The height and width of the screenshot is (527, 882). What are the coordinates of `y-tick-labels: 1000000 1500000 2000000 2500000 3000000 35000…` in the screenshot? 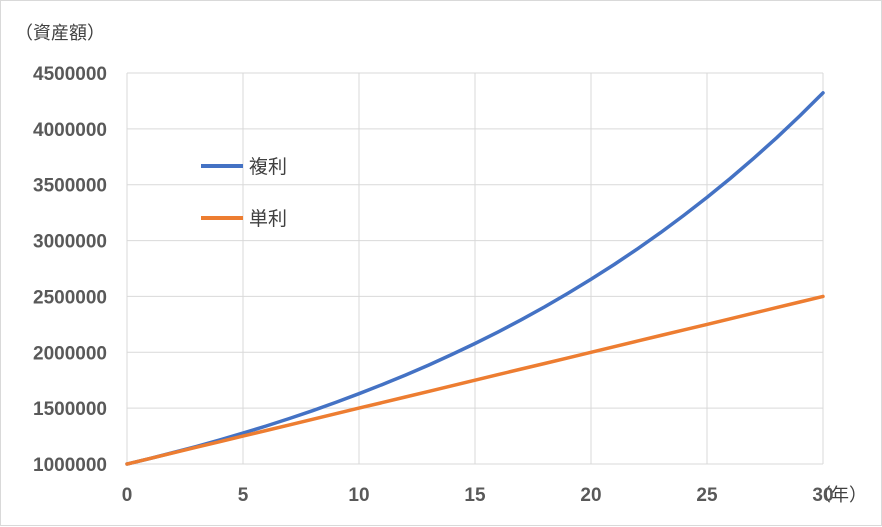 It's located at (70, 270).